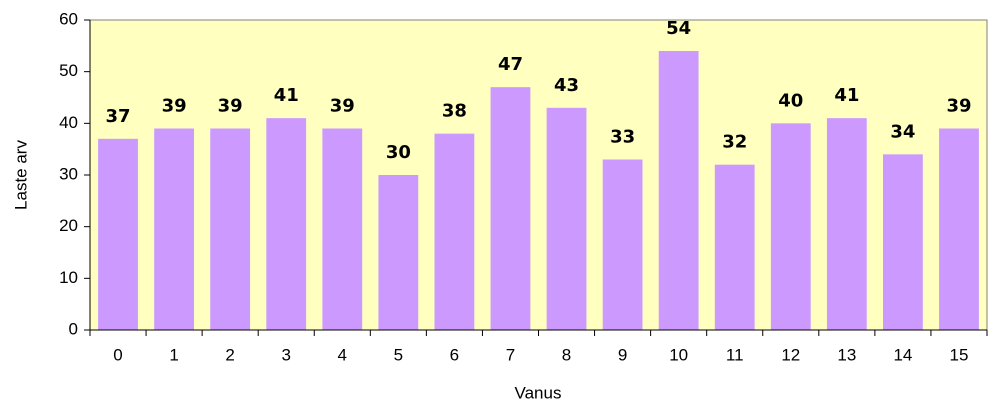 The width and height of the screenshot is (994, 405). What do you see at coordinates (902, 131) in the screenshot?
I see `value-label: 34` at bounding box center [902, 131].